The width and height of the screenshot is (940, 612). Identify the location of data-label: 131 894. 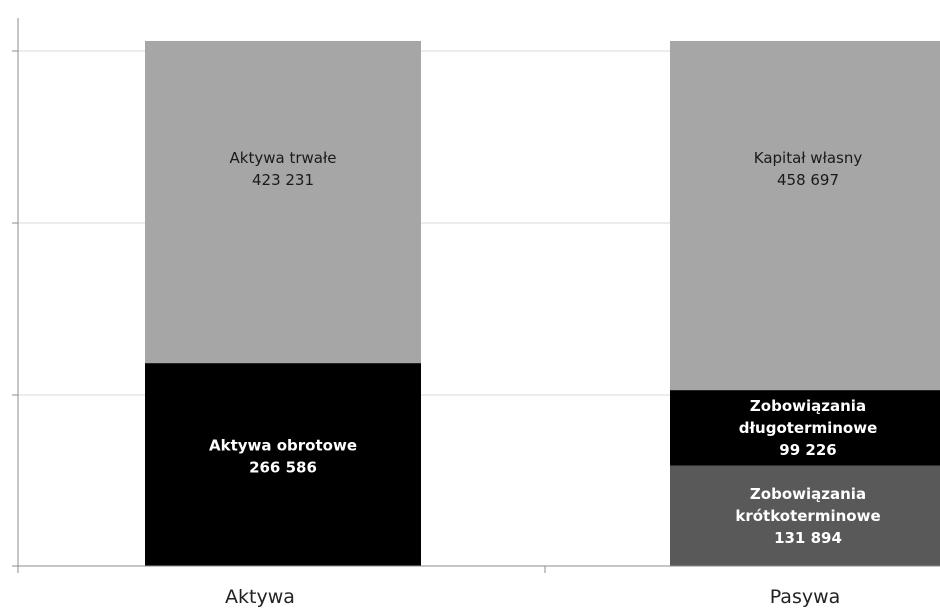
(808, 538).